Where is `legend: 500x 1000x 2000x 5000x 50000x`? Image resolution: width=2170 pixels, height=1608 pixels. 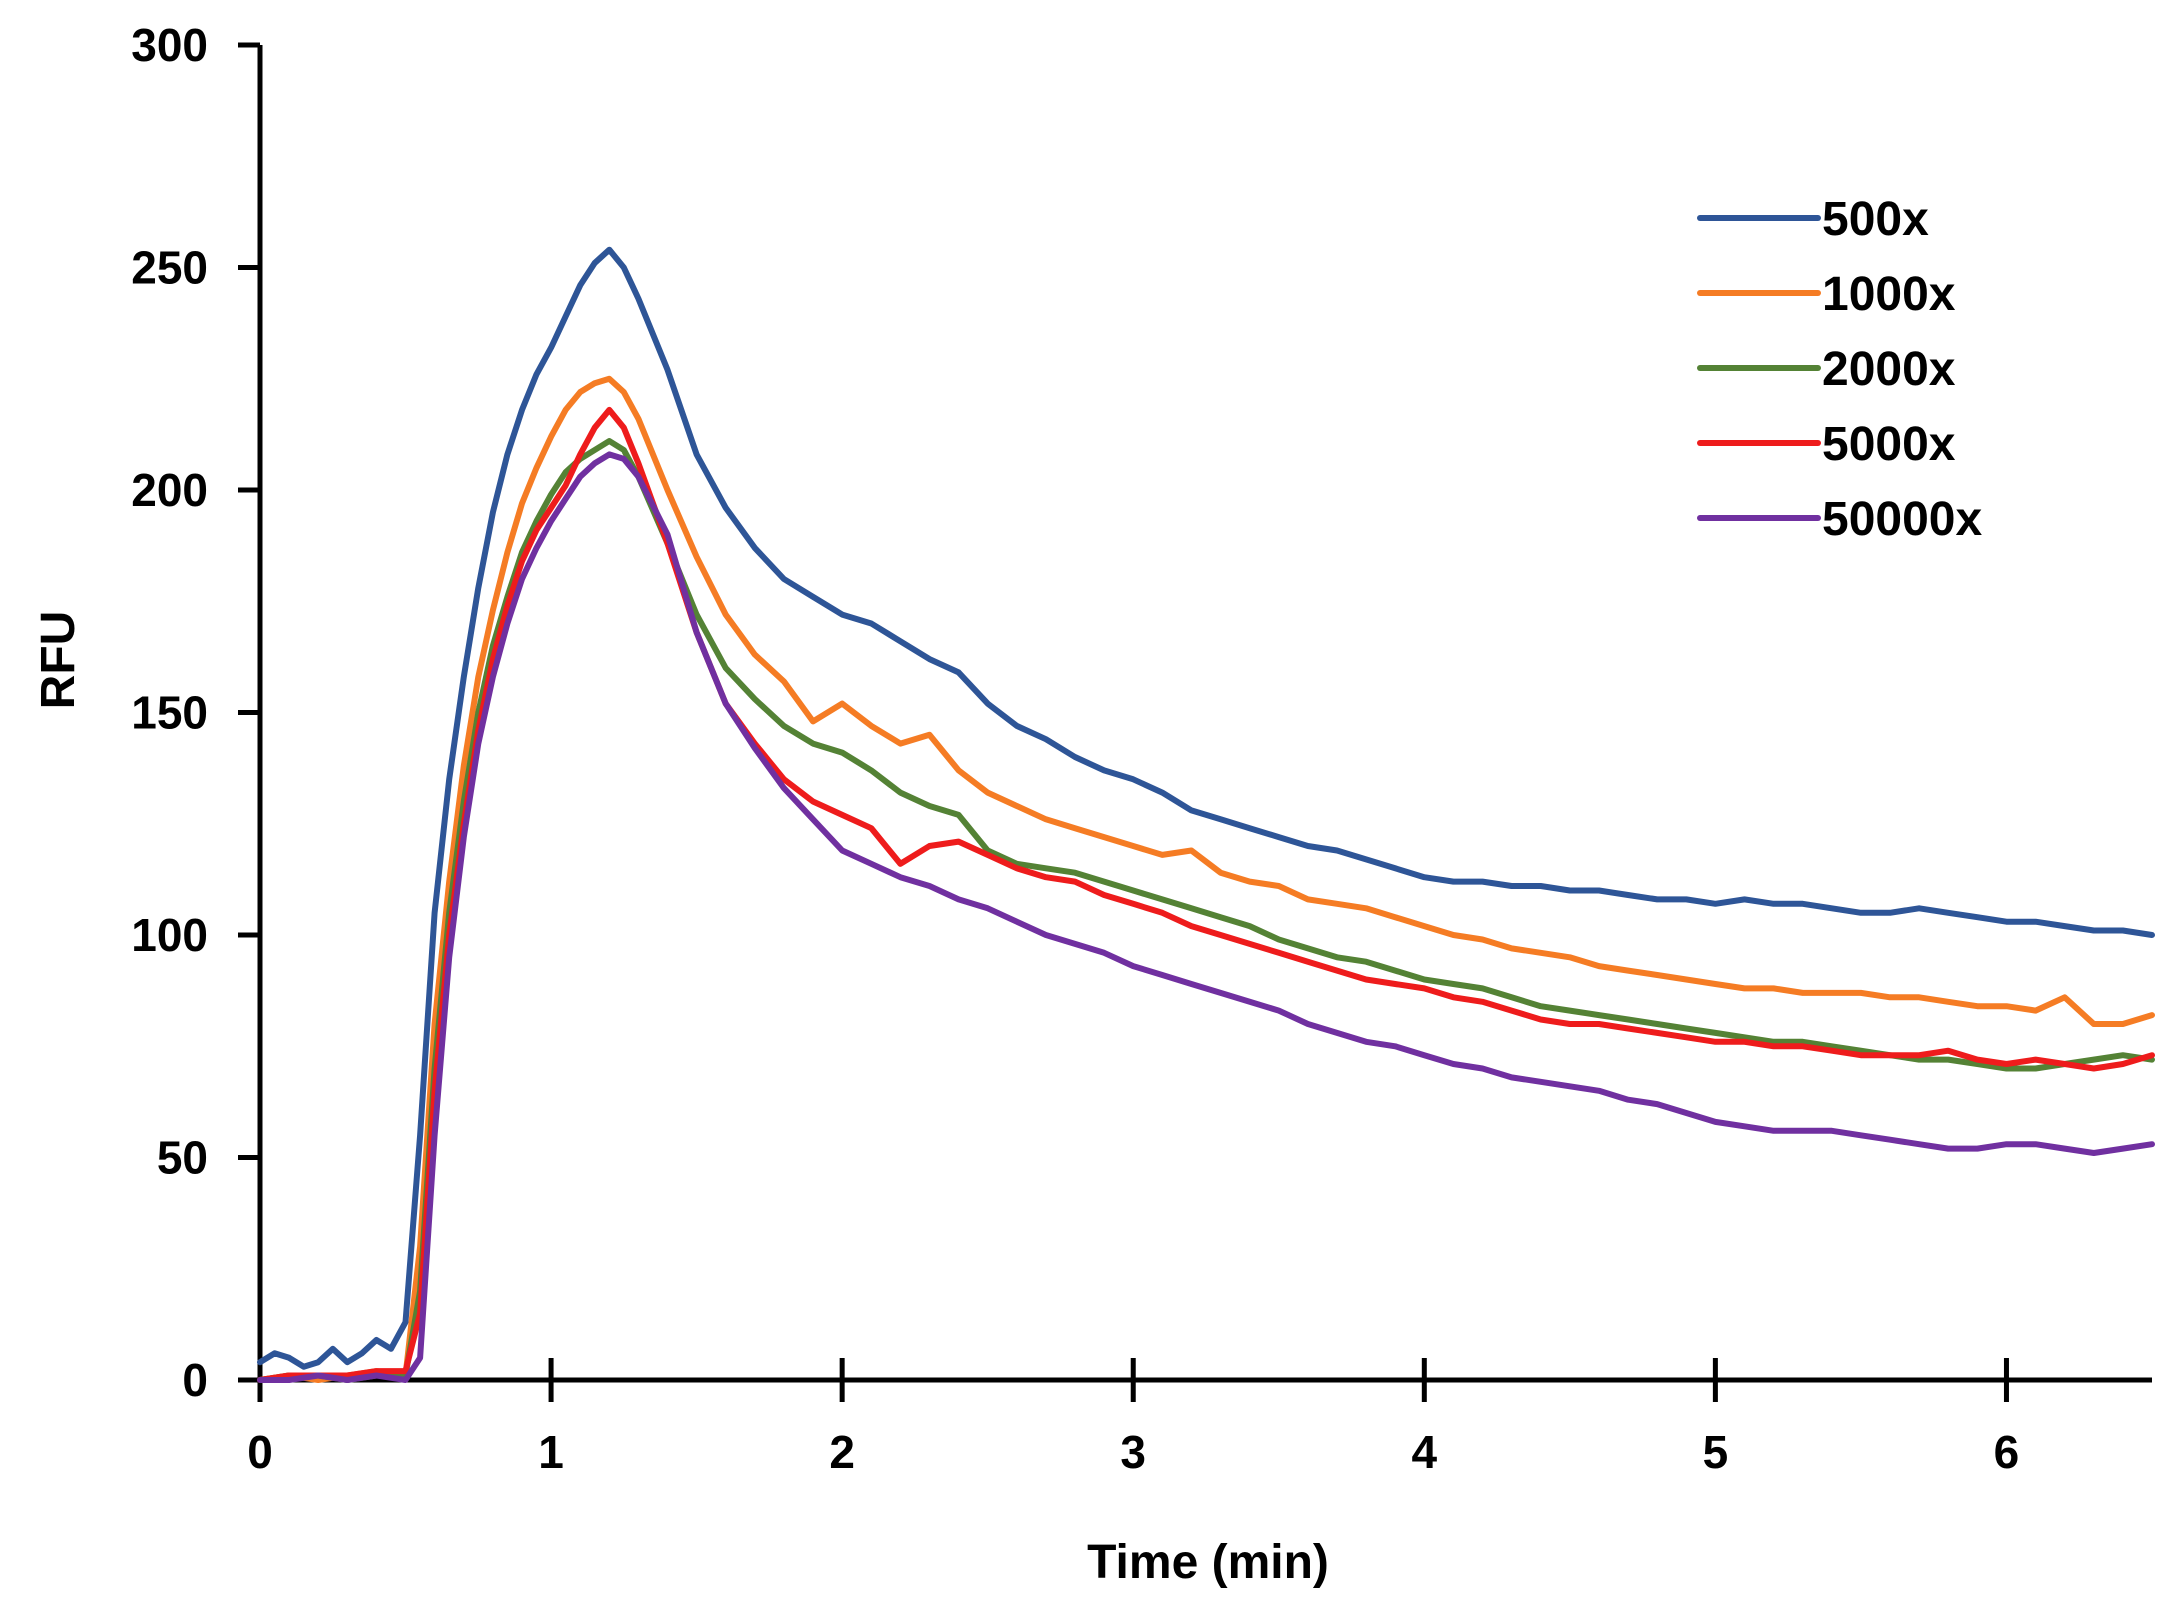
legend: 500x 1000x 2000x 5000x 50000x is located at coordinates (1839, 369).